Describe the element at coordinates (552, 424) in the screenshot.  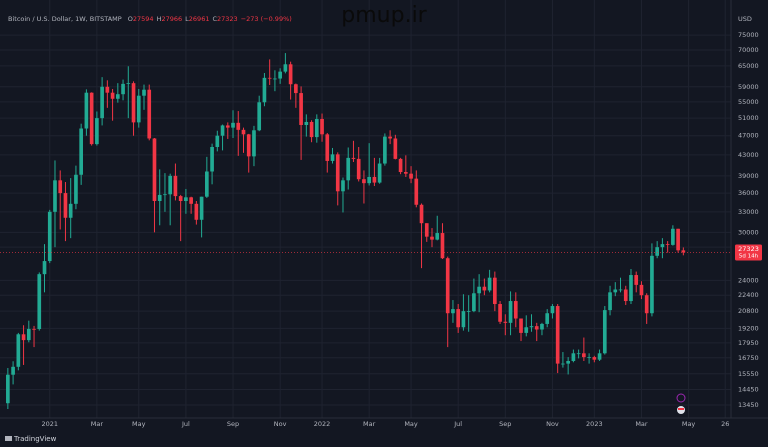
I see `x-tick-label: Nov` at that location.